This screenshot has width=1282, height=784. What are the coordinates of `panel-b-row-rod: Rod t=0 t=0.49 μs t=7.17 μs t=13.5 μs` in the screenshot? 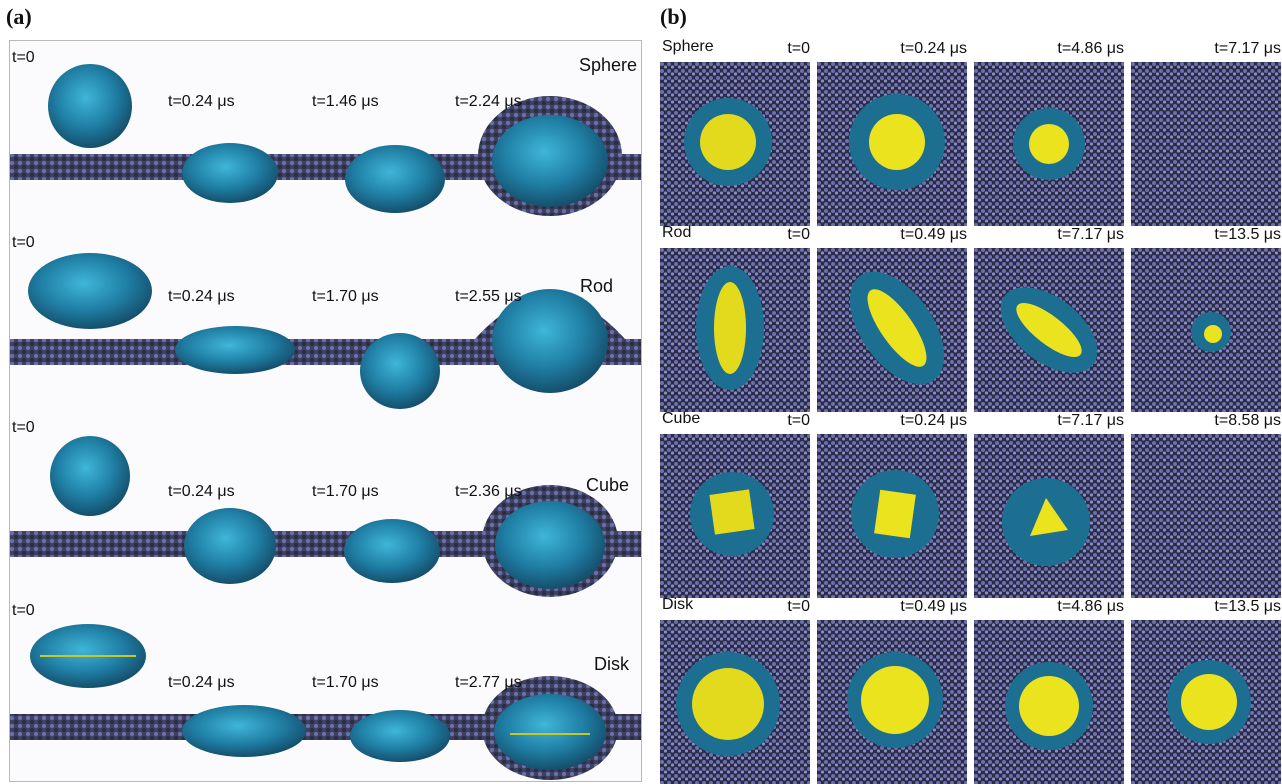 It's located at (971, 318).